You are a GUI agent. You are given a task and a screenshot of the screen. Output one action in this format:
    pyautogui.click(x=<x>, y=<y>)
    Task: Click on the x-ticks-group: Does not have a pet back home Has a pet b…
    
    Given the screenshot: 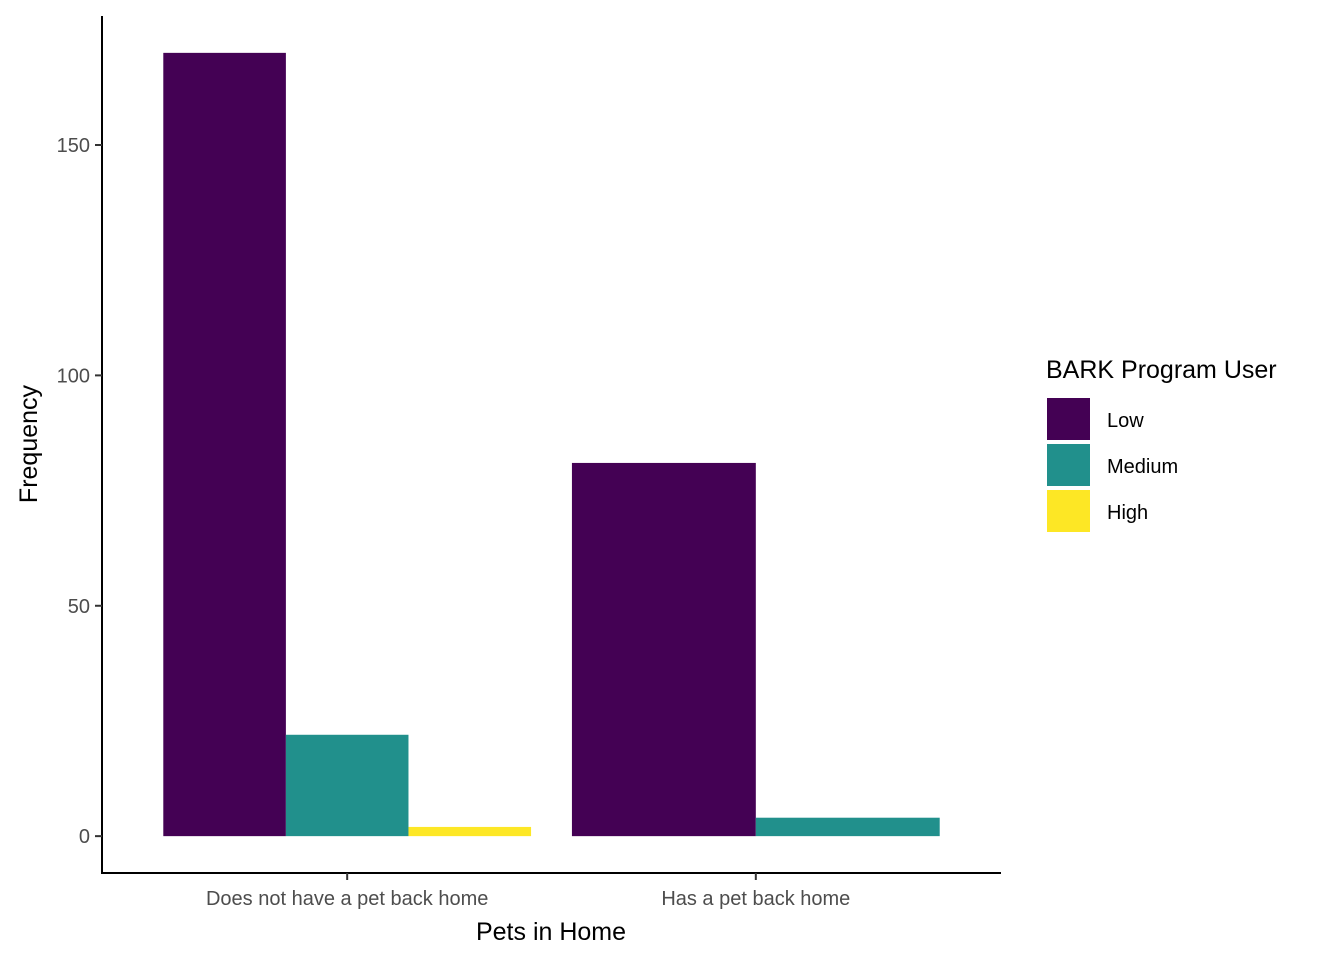 What is the action you would take?
    pyautogui.click(x=528, y=891)
    